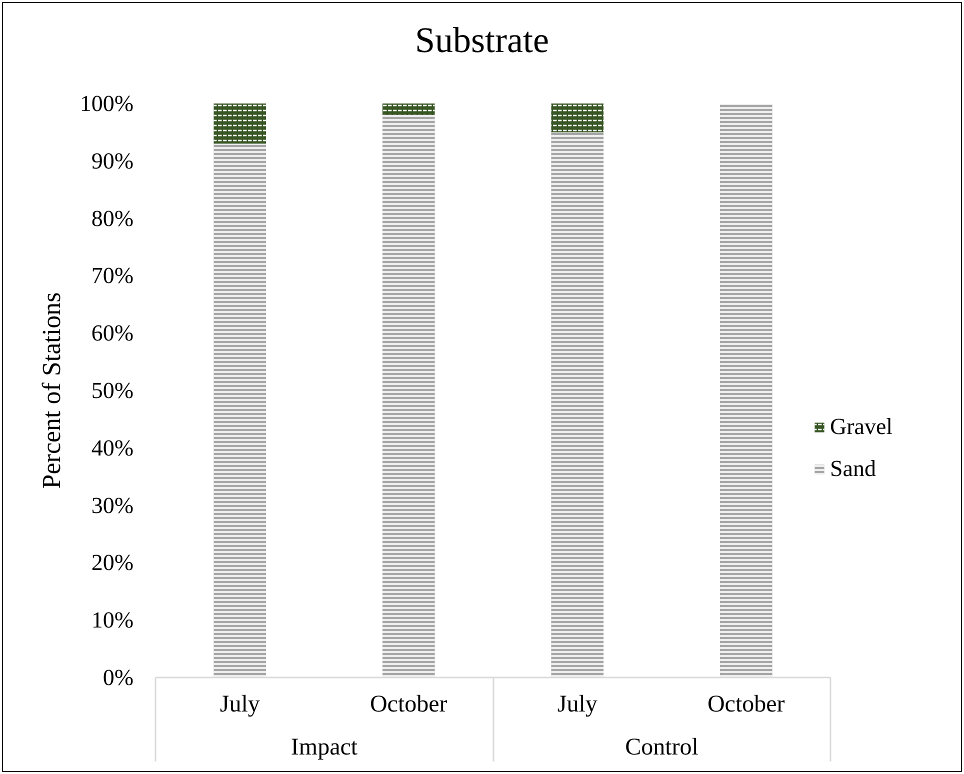 This screenshot has height=774, width=964. Describe the element at coordinates (107, 103) in the screenshot. I see `y-tick-label: 100%` at that location.